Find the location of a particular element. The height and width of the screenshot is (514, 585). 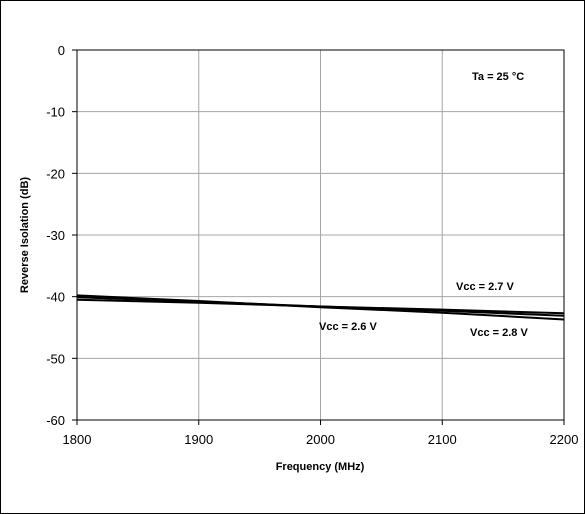

annotation-vcc-2-7-background is located at coordinates (492, 285).